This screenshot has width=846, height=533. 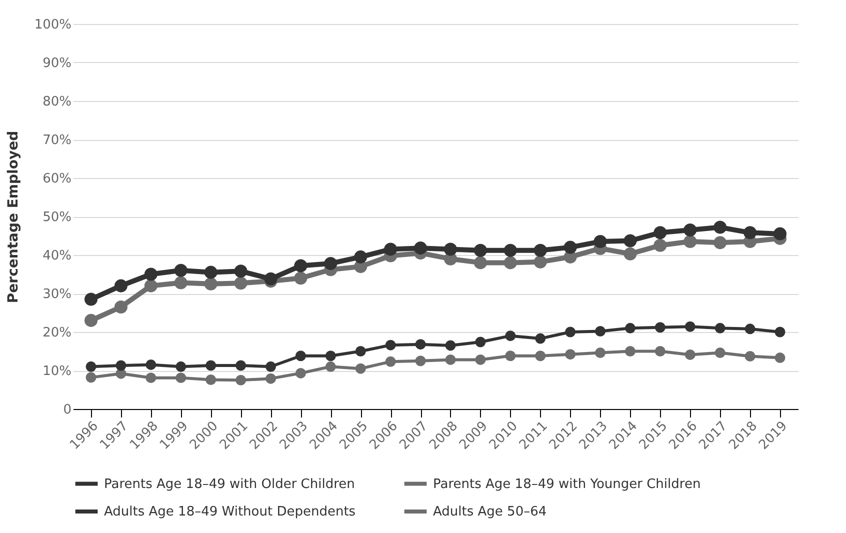 I want to click on y-tick-label: 50%, so click(x=57, y=217).